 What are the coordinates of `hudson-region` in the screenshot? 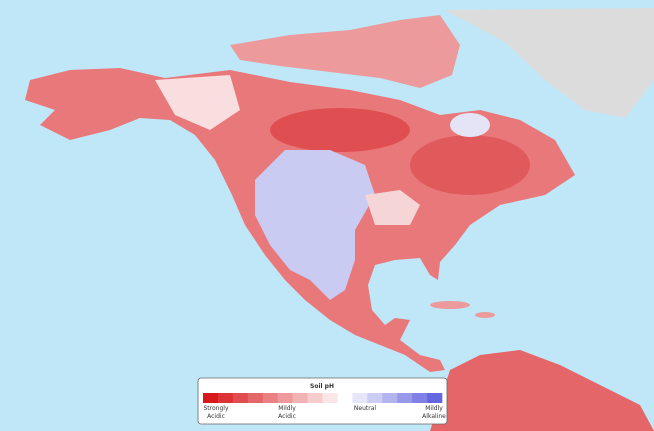 It's located at (470, 125).